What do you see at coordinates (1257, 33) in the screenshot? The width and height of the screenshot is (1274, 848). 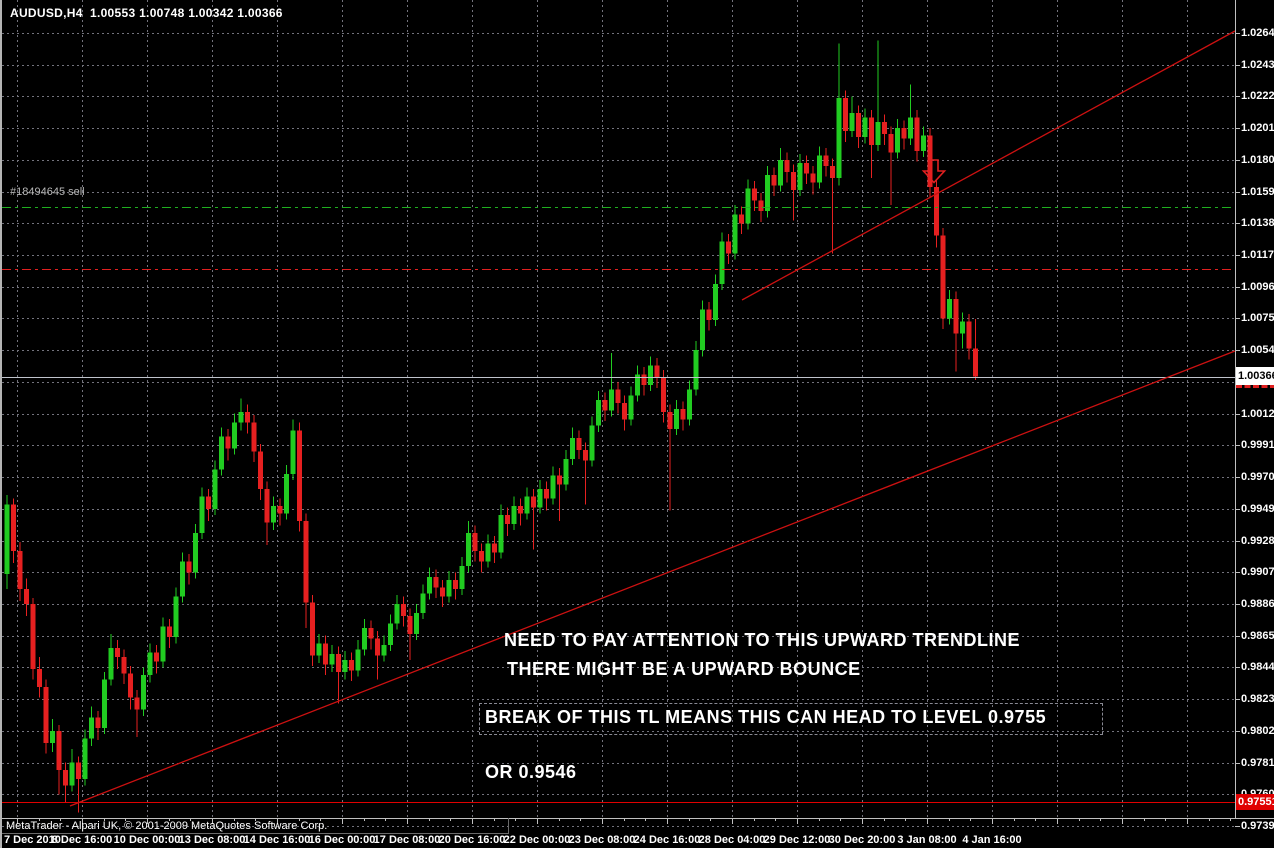 I see `price-axis-label: 1.02640` at bounding box center [1257, 33].